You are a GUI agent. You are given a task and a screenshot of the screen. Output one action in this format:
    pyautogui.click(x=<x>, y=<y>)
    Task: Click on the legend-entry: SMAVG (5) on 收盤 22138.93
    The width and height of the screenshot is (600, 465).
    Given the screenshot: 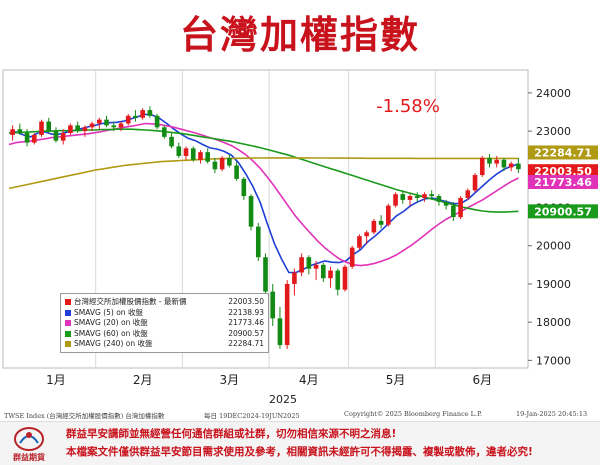 What is the action you would take?
    pyautogui.click(x=164, y=313)
    